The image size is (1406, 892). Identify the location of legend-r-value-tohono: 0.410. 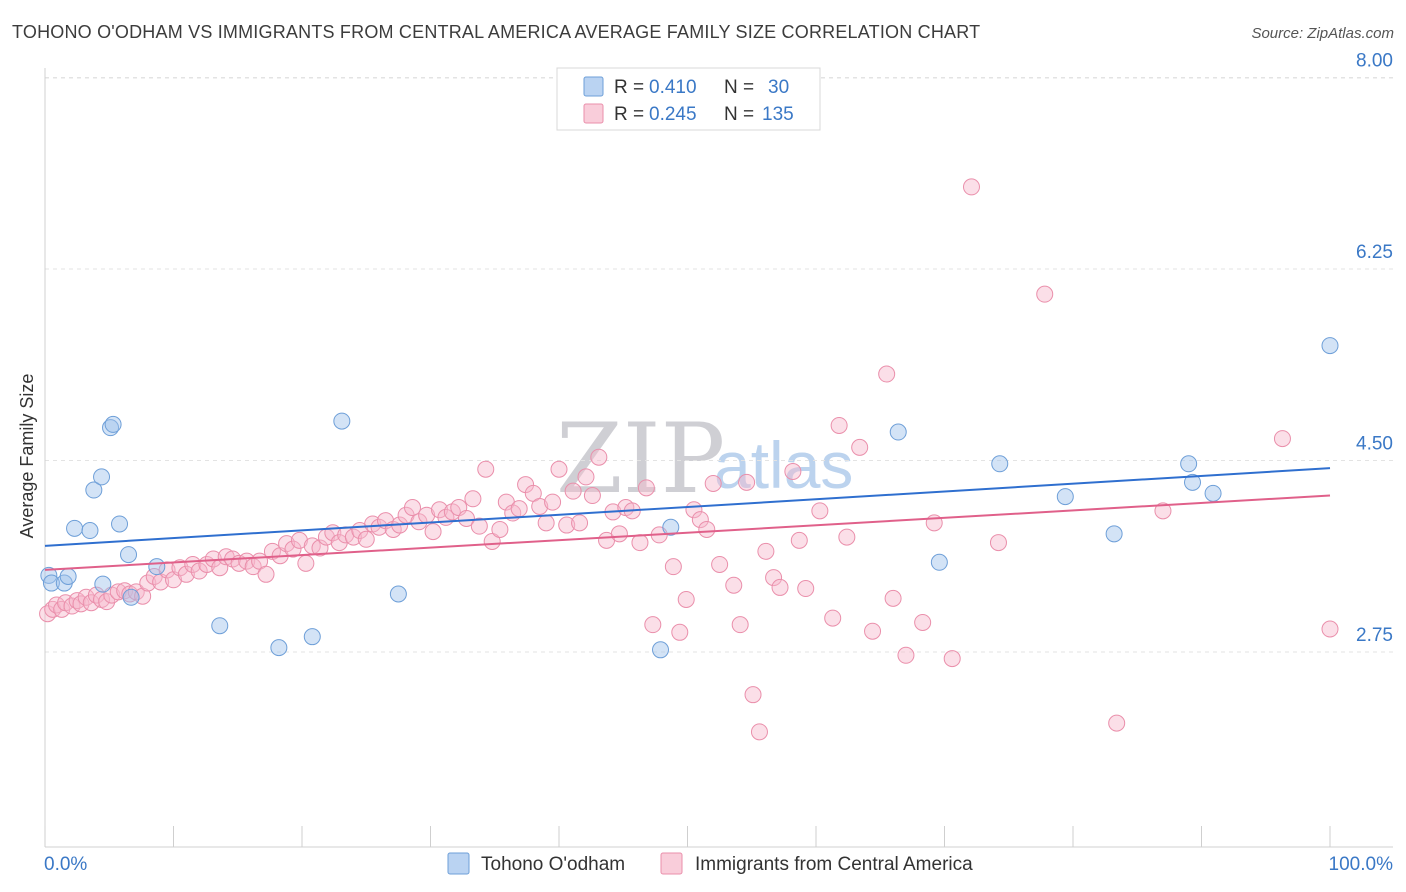
(673, 87).